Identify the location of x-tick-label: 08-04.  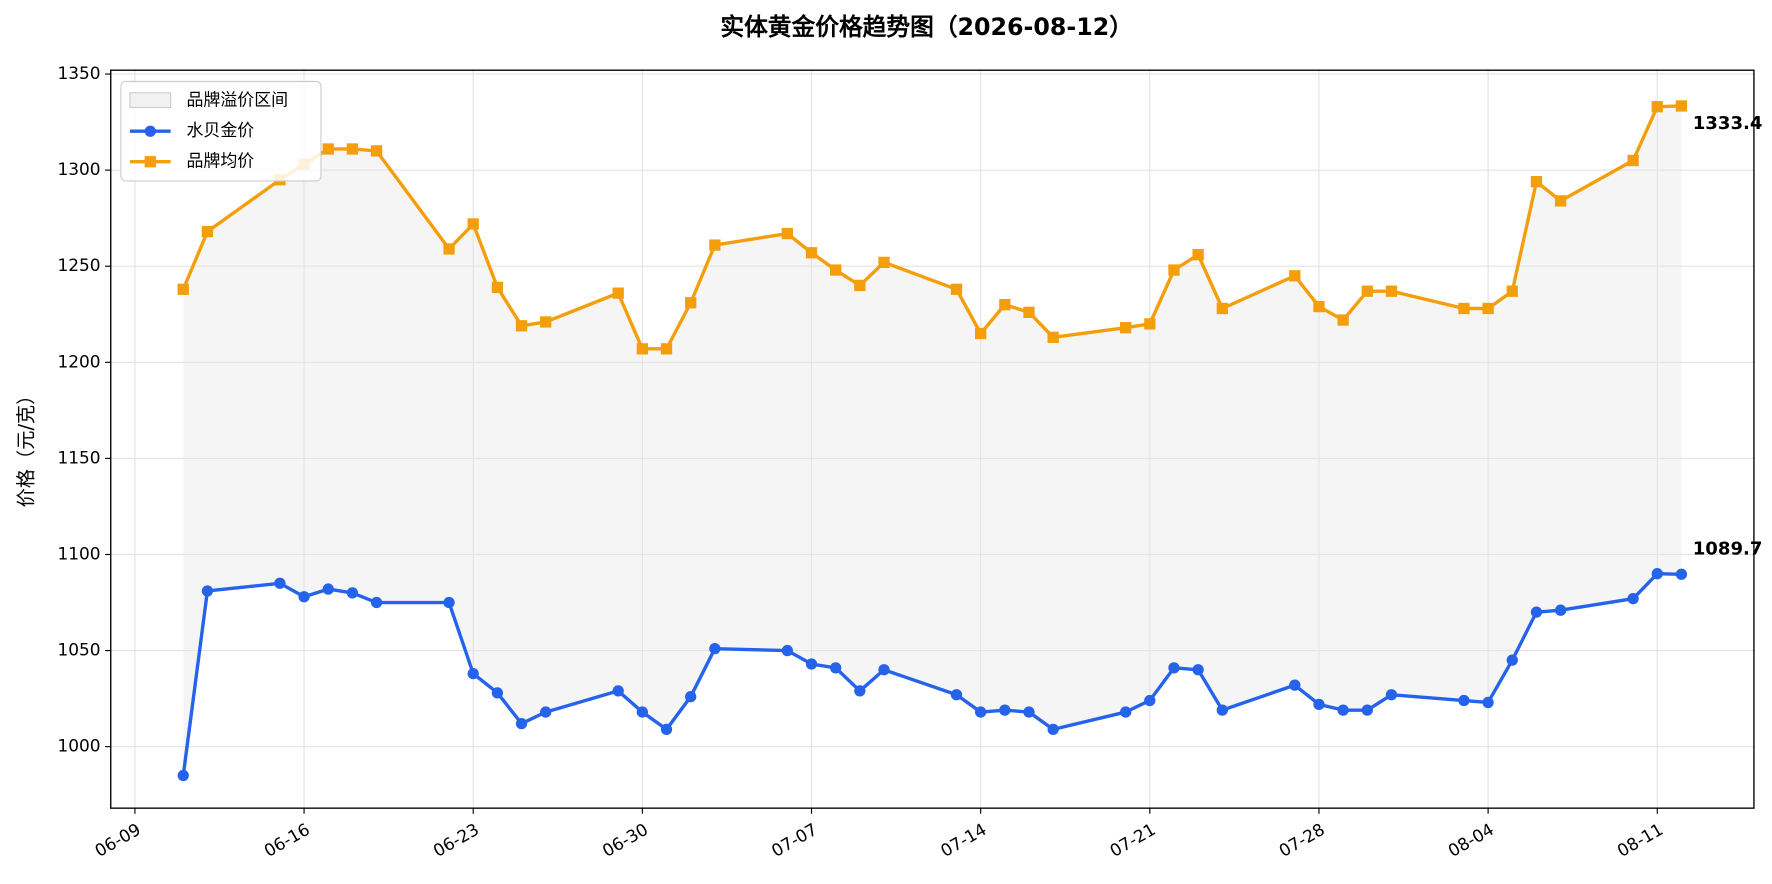
(1471, 840).